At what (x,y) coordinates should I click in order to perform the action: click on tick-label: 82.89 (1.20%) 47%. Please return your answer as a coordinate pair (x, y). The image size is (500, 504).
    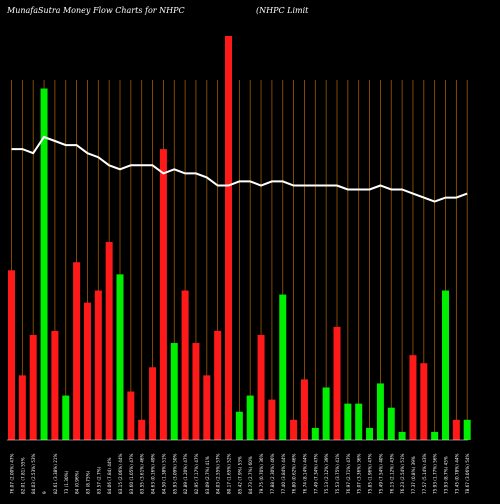
    Looking at the image, I should click on (185, 473).